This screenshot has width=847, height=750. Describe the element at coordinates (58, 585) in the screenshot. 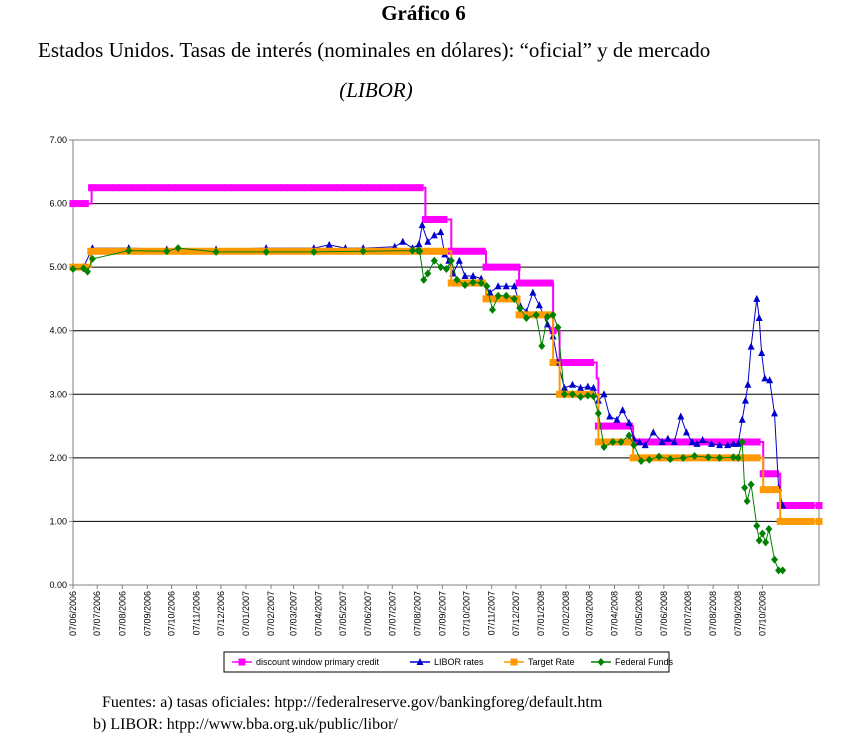

I see `y-tick-label: 0.00` at that location.